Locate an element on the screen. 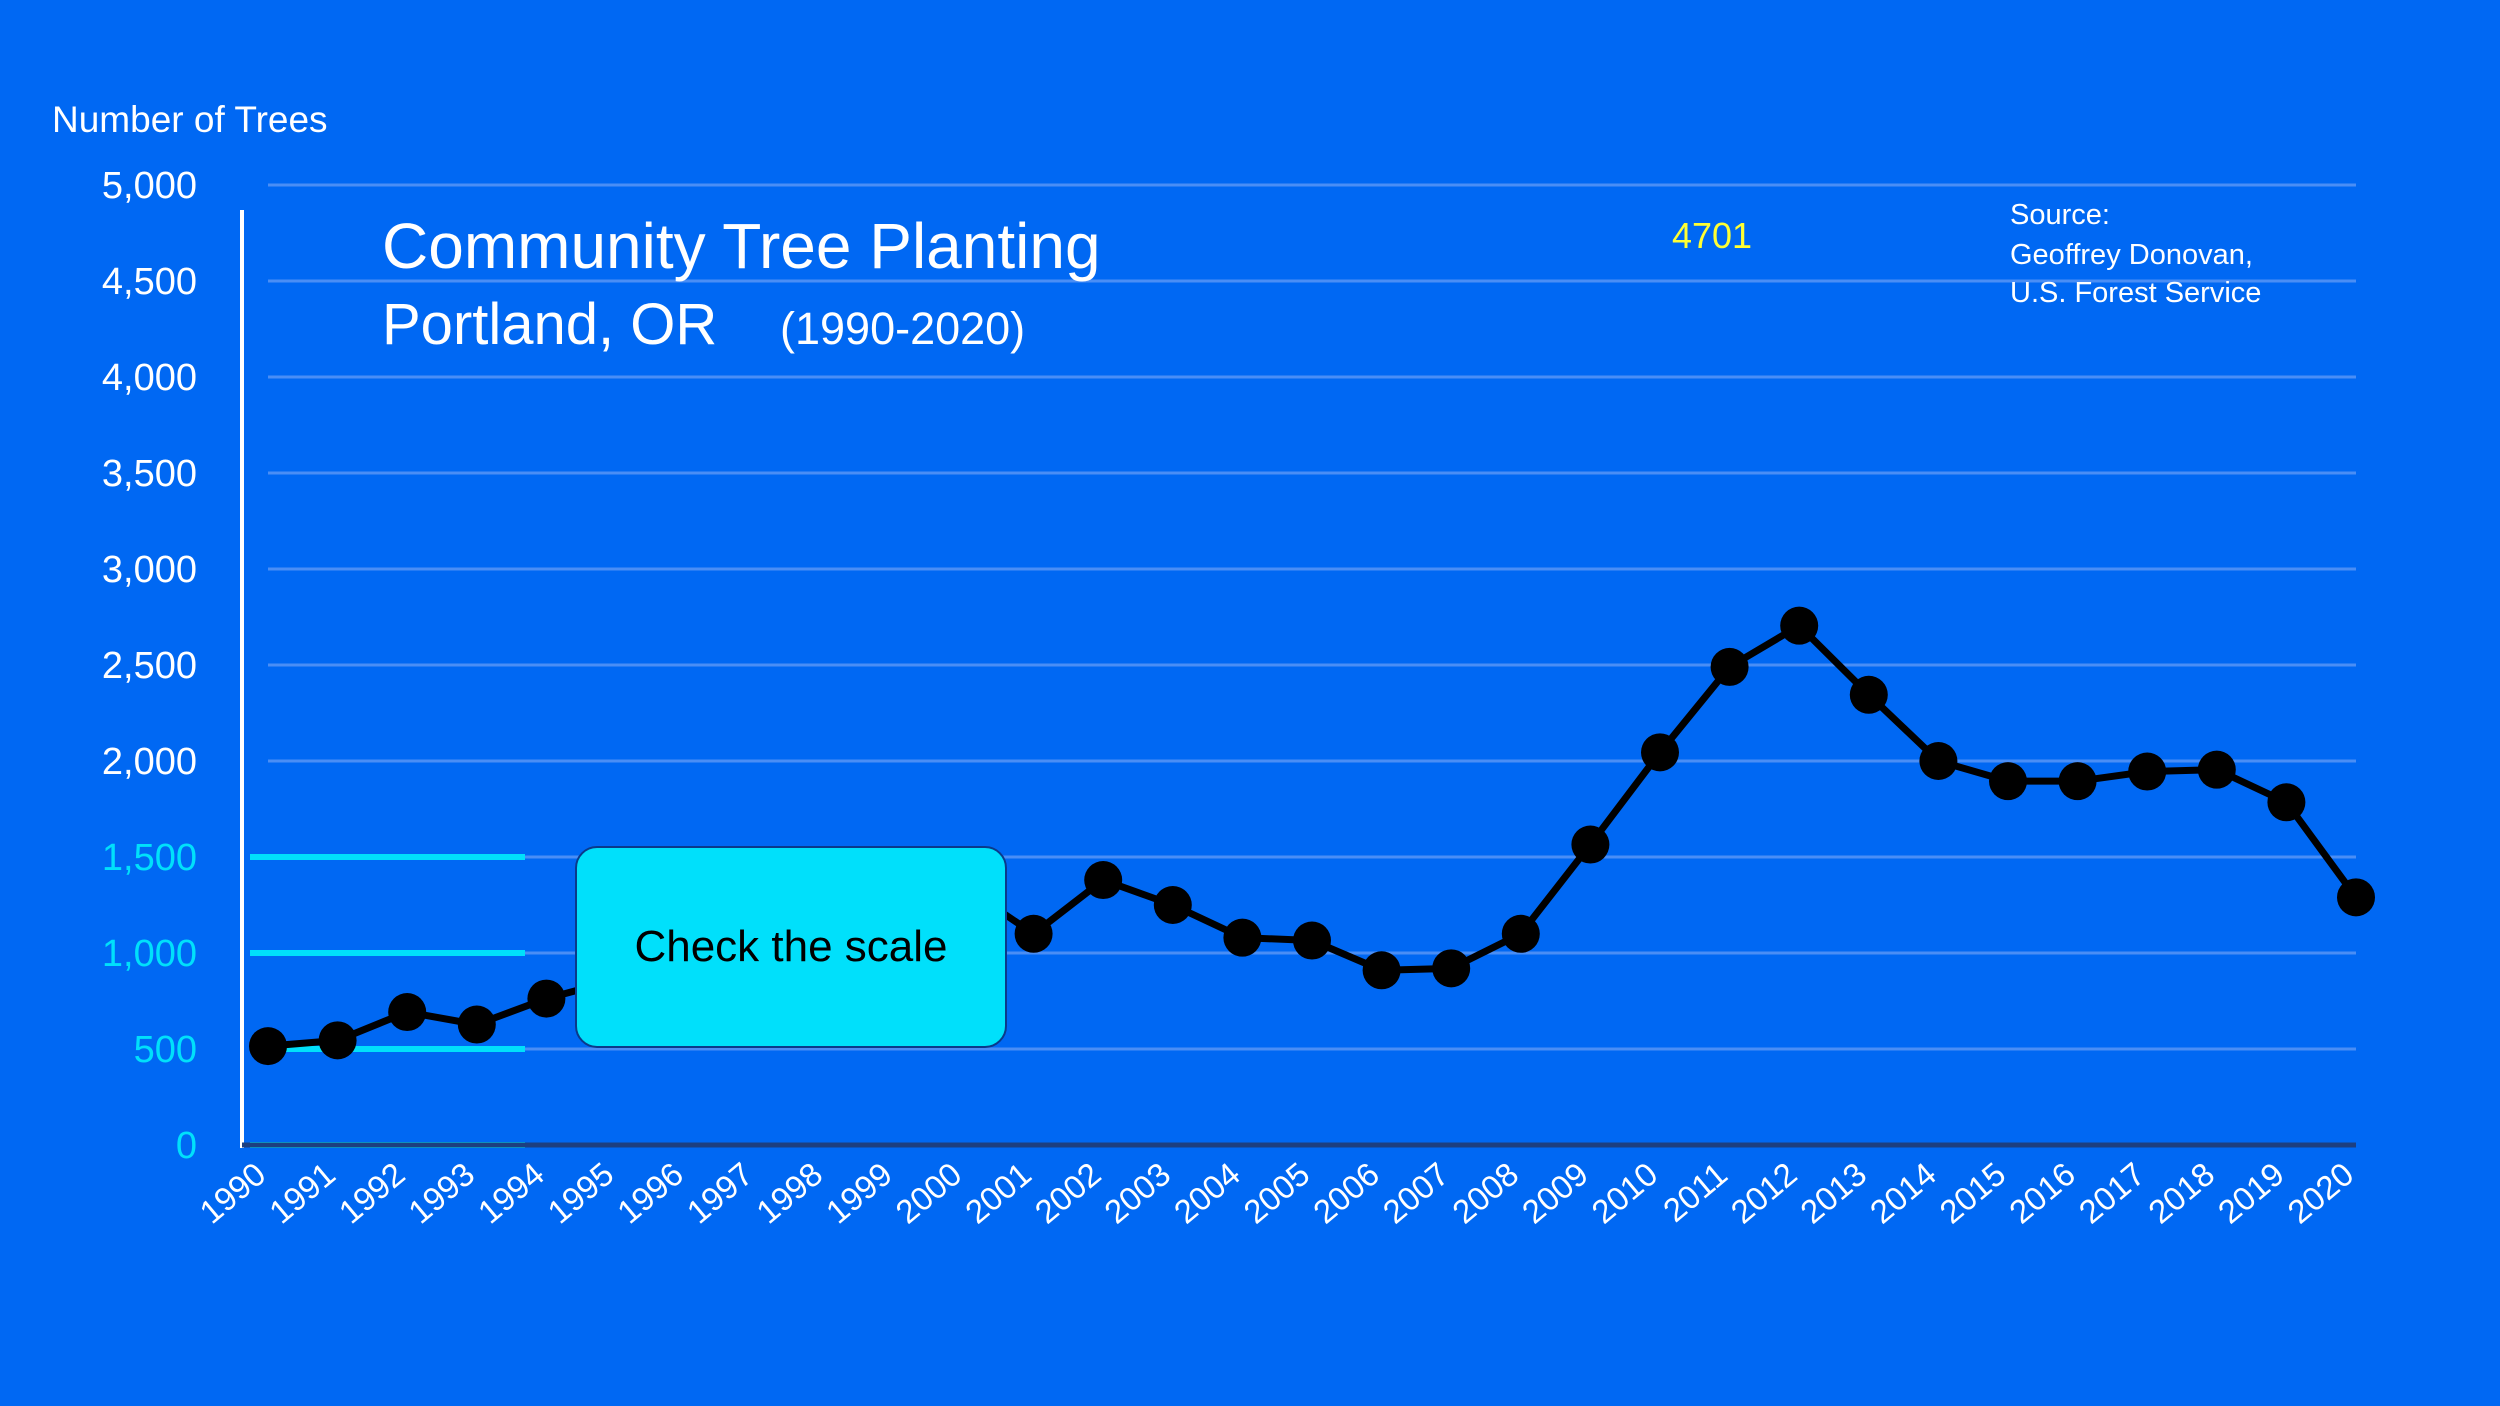 This screenshot has width=2500, height=1406. y-axis-title: Number of Trees is located at coordinates (190, 119).